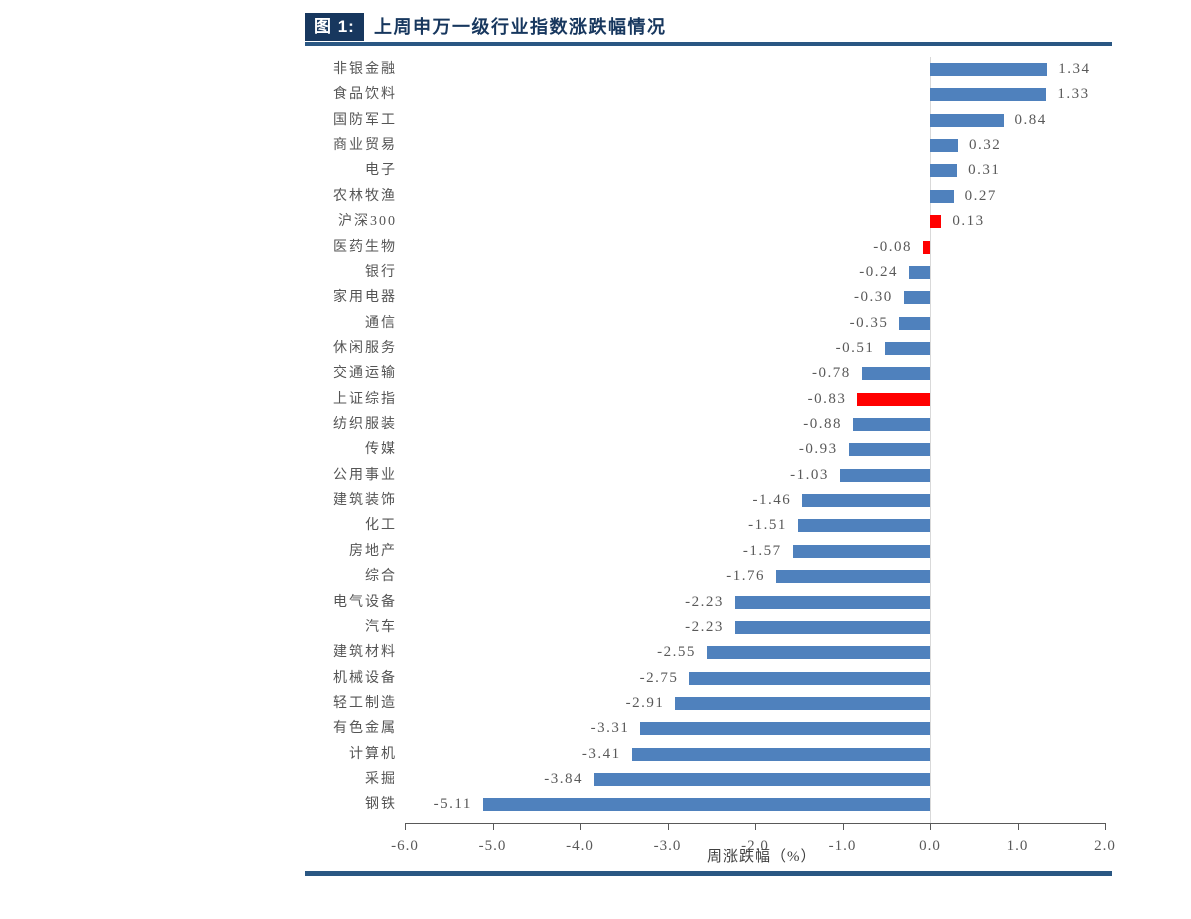 This screenshot has width=1191, height=919. I want to click on bar-row: 农林牧渔 0.27, so click(595, 196).